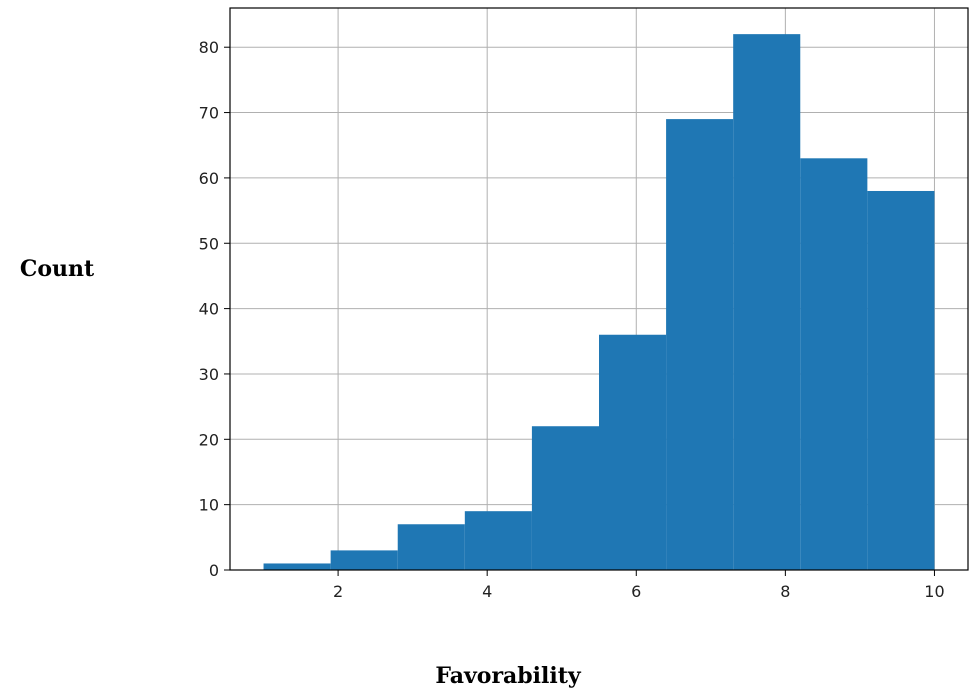 The width and height of the screenshot is (977, 694). Describe the element at coordinates (508, 676) in the screenshot. I see `x-axis-label: Favorability` at that location.